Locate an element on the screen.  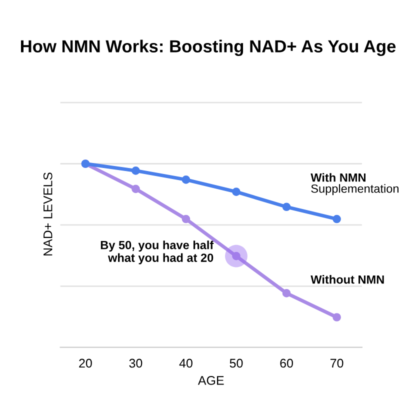
x-tick-label: 30 is located at coordinates (135, 363).